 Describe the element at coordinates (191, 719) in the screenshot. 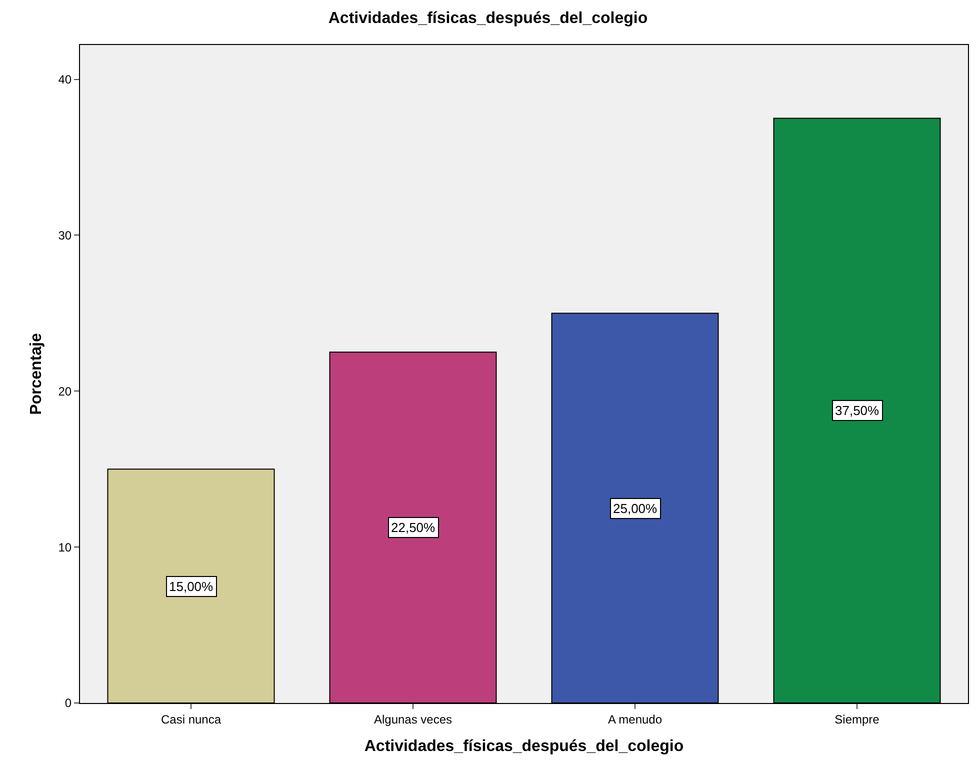

I see `x-tick-label: Casi nunca` at that location.